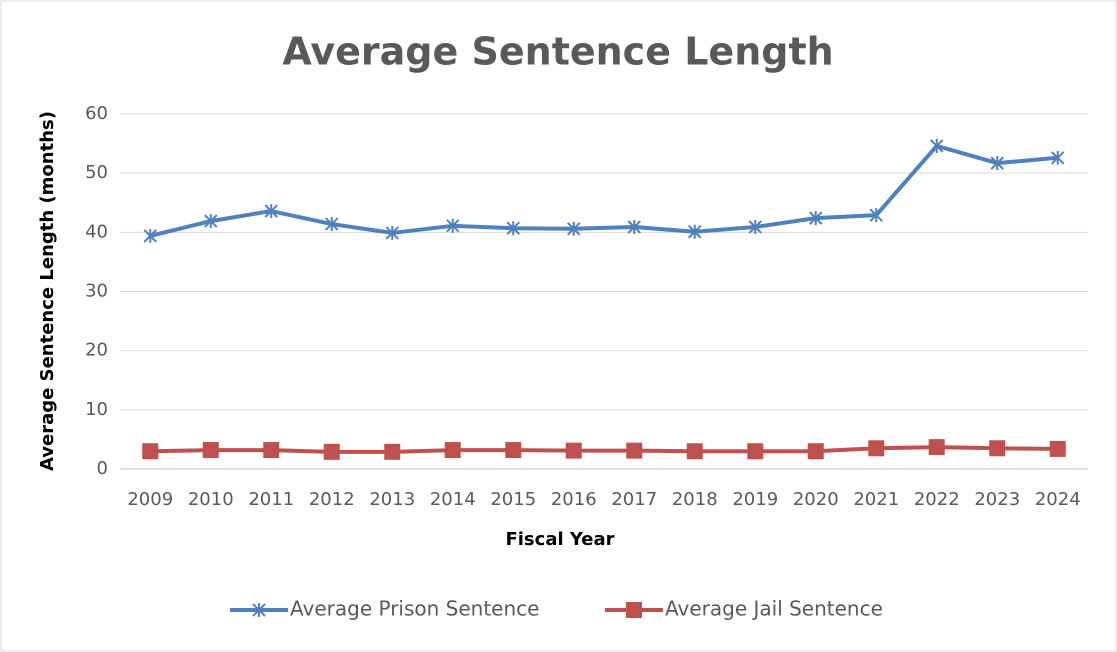 The image size is (1117, 652). What do you see at coordinates (557, 52) in the screenshot?
I see `chart-title: Average Sentence Length` at bounding box center [557, 52].